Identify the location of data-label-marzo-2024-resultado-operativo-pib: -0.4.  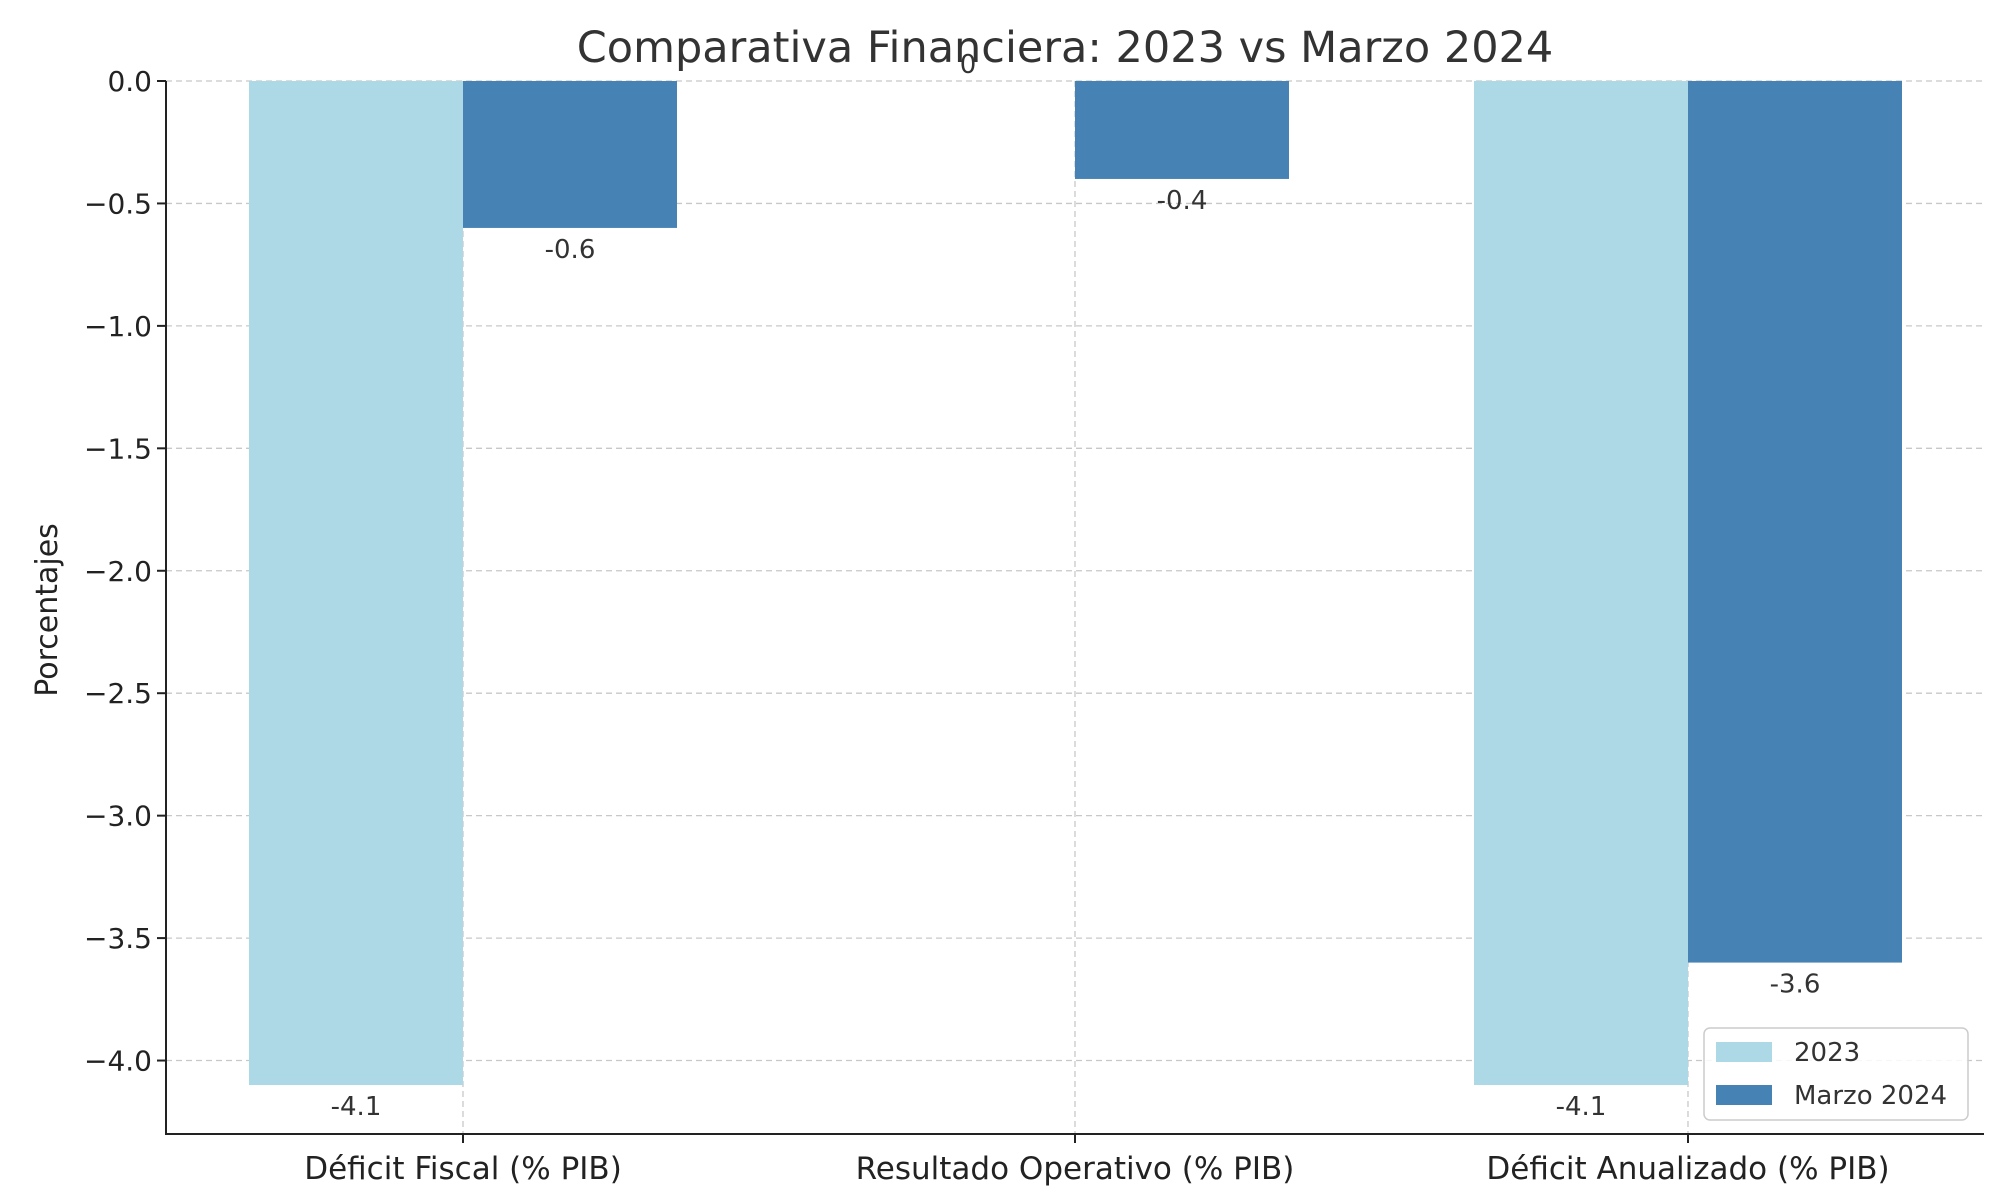
(1182, 201).